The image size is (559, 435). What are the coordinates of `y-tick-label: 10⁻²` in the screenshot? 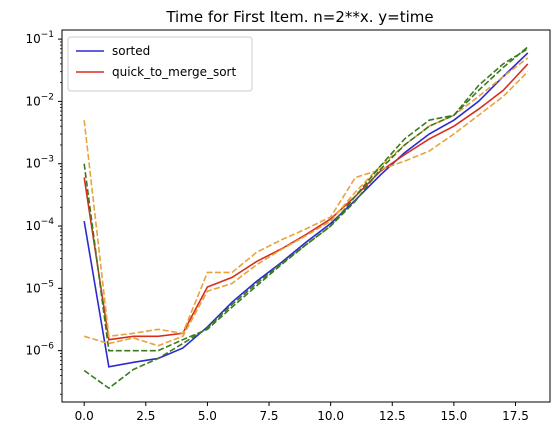 It's located at (39, 100).